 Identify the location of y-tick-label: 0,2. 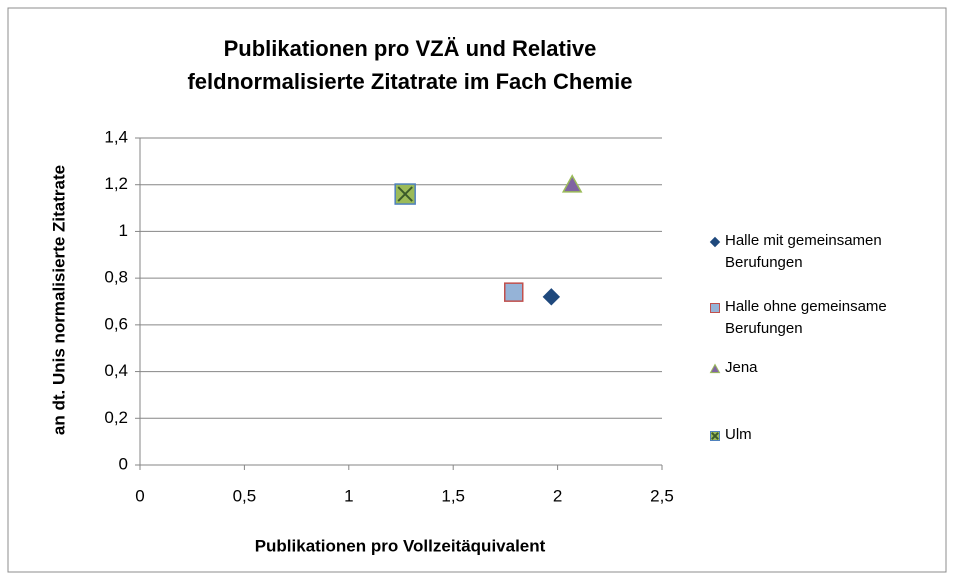
(116, 417).